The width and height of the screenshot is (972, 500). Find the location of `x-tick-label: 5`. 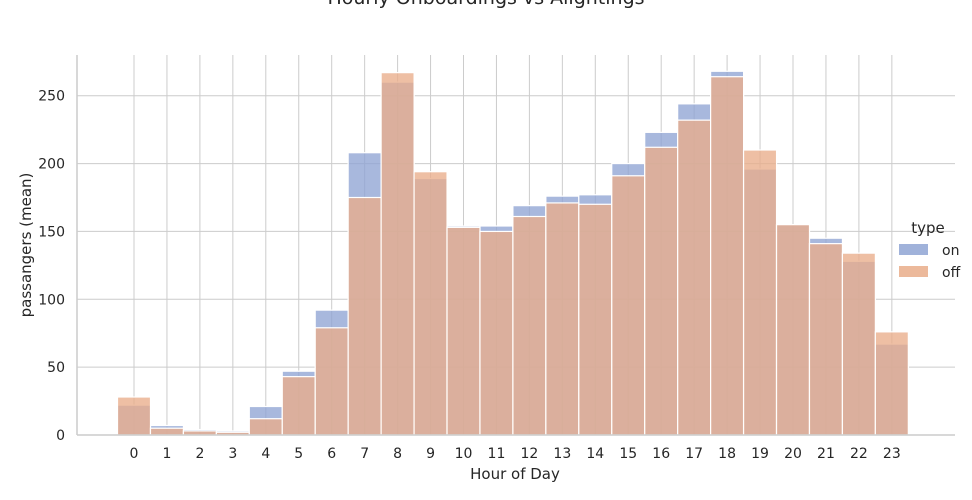

x-tick-label: 5 is located at coordinates (298, 454).